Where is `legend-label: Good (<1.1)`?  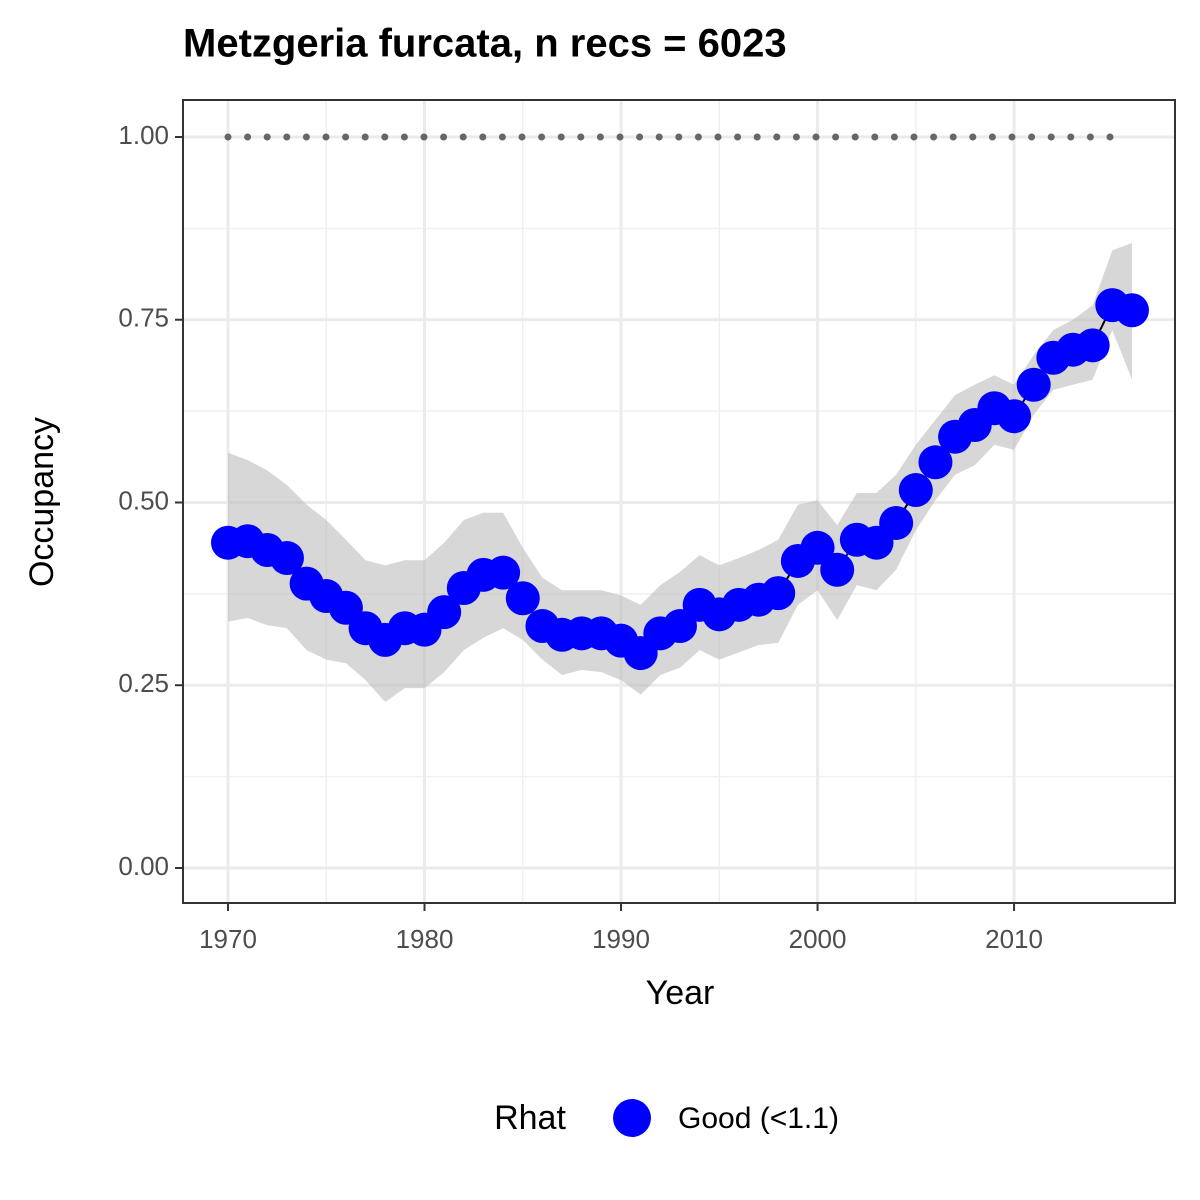
legend-label: Good (<1.1) is located at coordinates (758, 1118).